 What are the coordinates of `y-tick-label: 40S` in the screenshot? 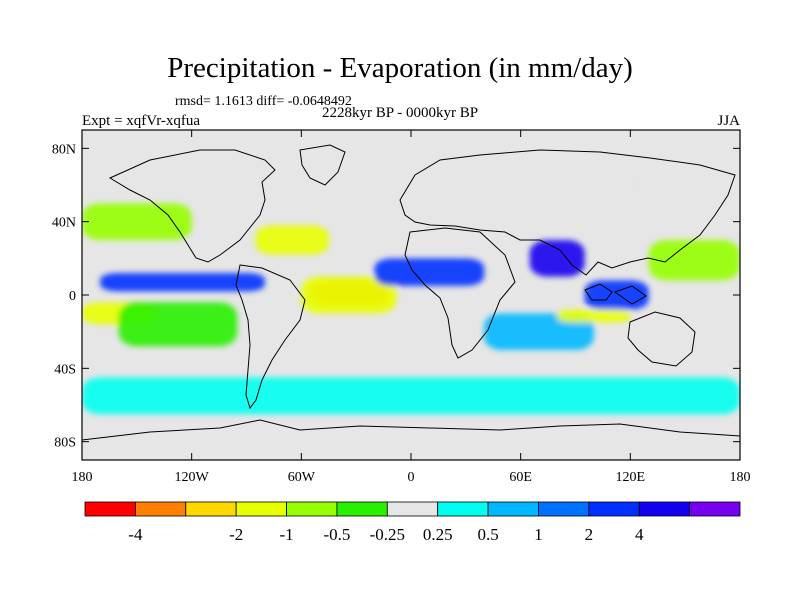 It's located at (65, 369).